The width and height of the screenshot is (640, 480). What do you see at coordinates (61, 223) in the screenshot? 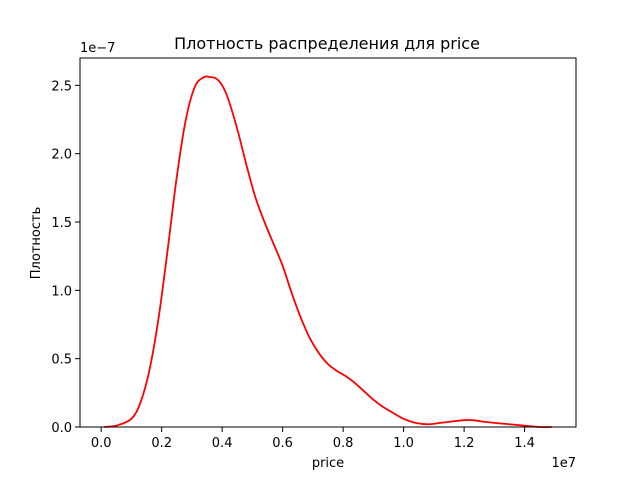
I see `y-tick-label: 1.5` at bounding box center [61, 223].